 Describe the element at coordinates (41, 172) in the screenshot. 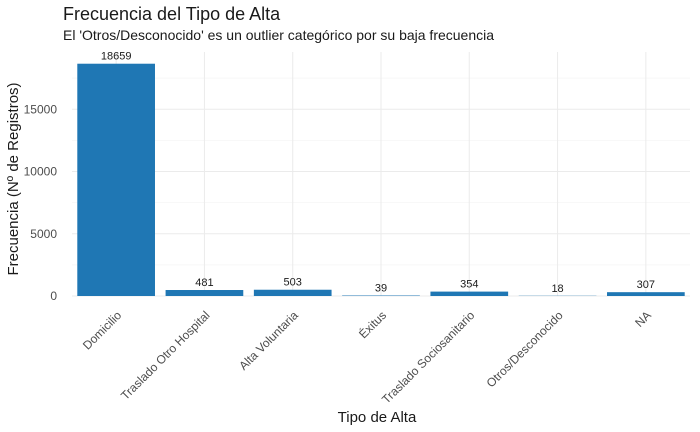

I see `y-tick-label: 10000` at that location.